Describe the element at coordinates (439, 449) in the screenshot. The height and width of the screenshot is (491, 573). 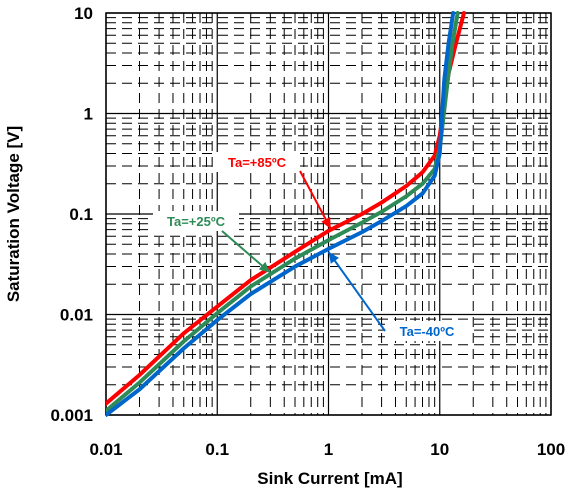
I see `x-tick-label: 10` at that location.